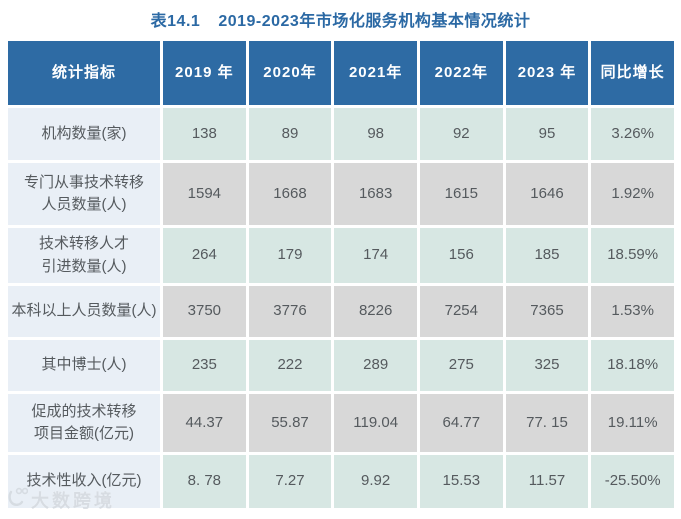 The width and height of the screenshot is (681, 519). Describe the element at coordinates (204, 311) in the screenshot. I see `table-cell: 3750` at that location.